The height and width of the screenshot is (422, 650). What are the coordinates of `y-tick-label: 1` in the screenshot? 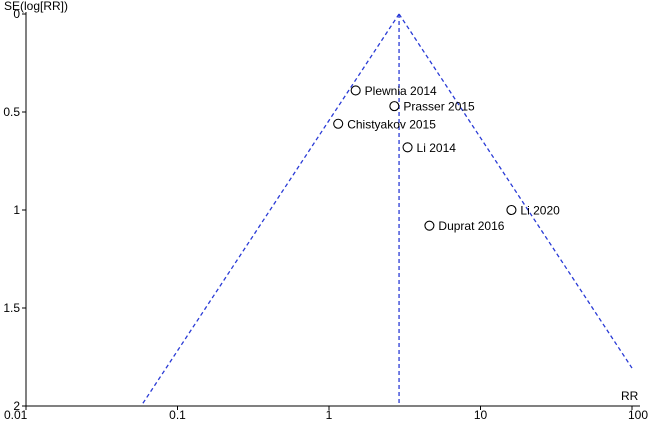 It's located at (16, 210).